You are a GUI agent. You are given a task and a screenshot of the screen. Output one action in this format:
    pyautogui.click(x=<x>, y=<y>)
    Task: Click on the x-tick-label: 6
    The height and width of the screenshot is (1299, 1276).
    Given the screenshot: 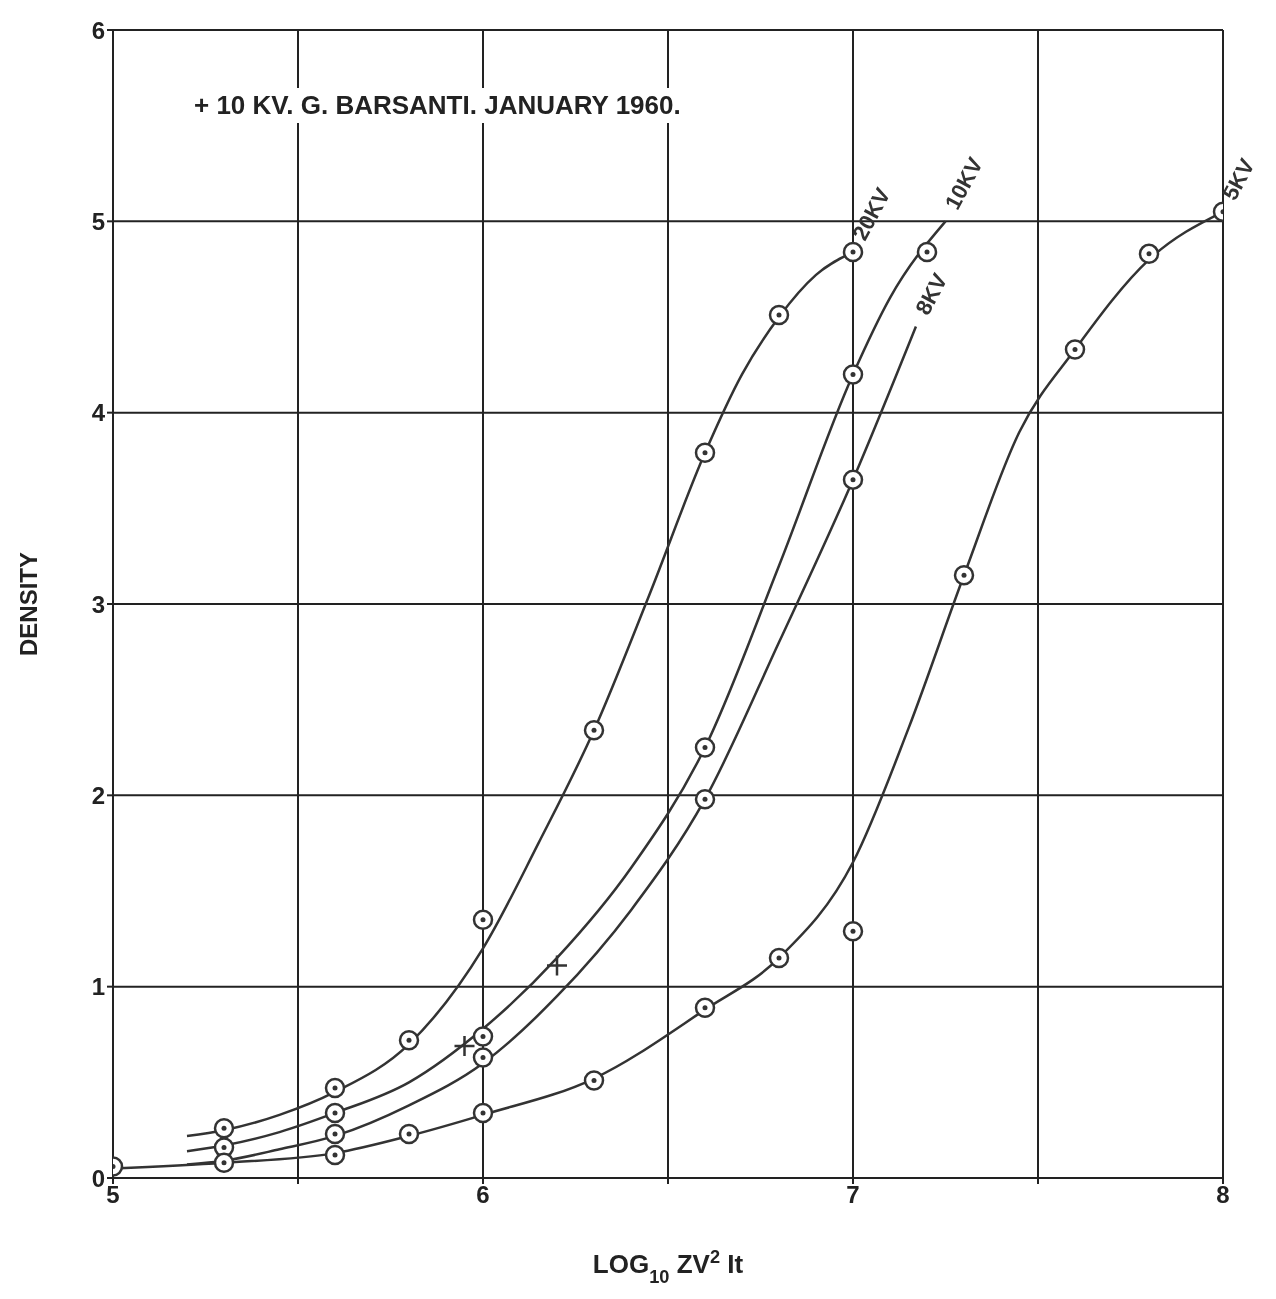 What is the action you would take?
    pyautogui.click(x=483, y=1195)
    